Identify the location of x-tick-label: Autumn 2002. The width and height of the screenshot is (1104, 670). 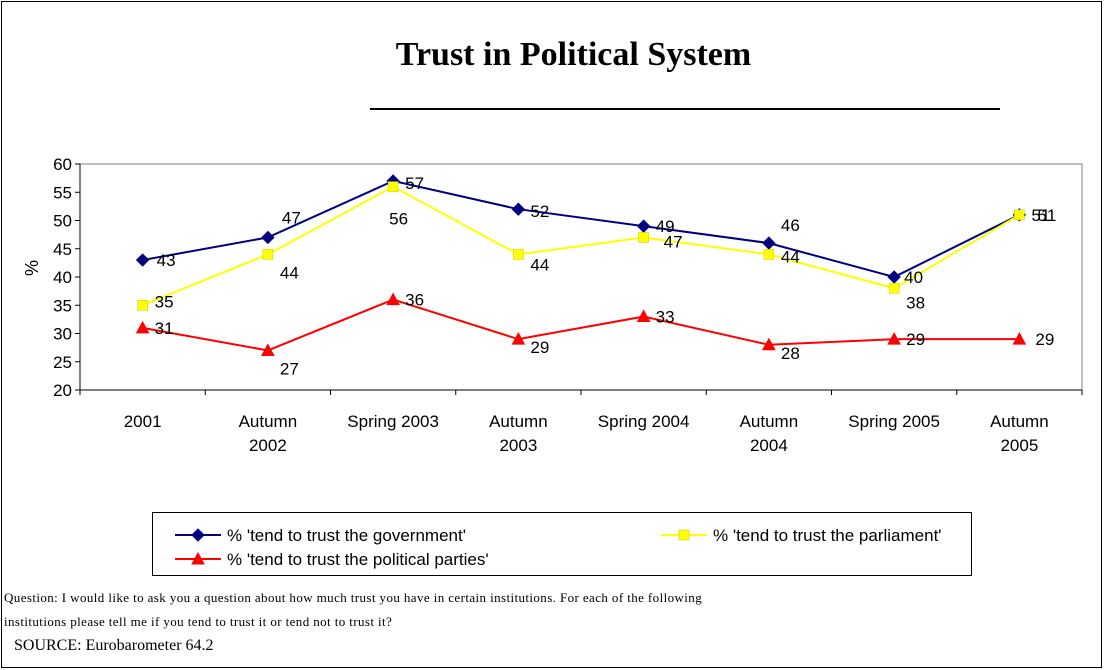
(268, 433).